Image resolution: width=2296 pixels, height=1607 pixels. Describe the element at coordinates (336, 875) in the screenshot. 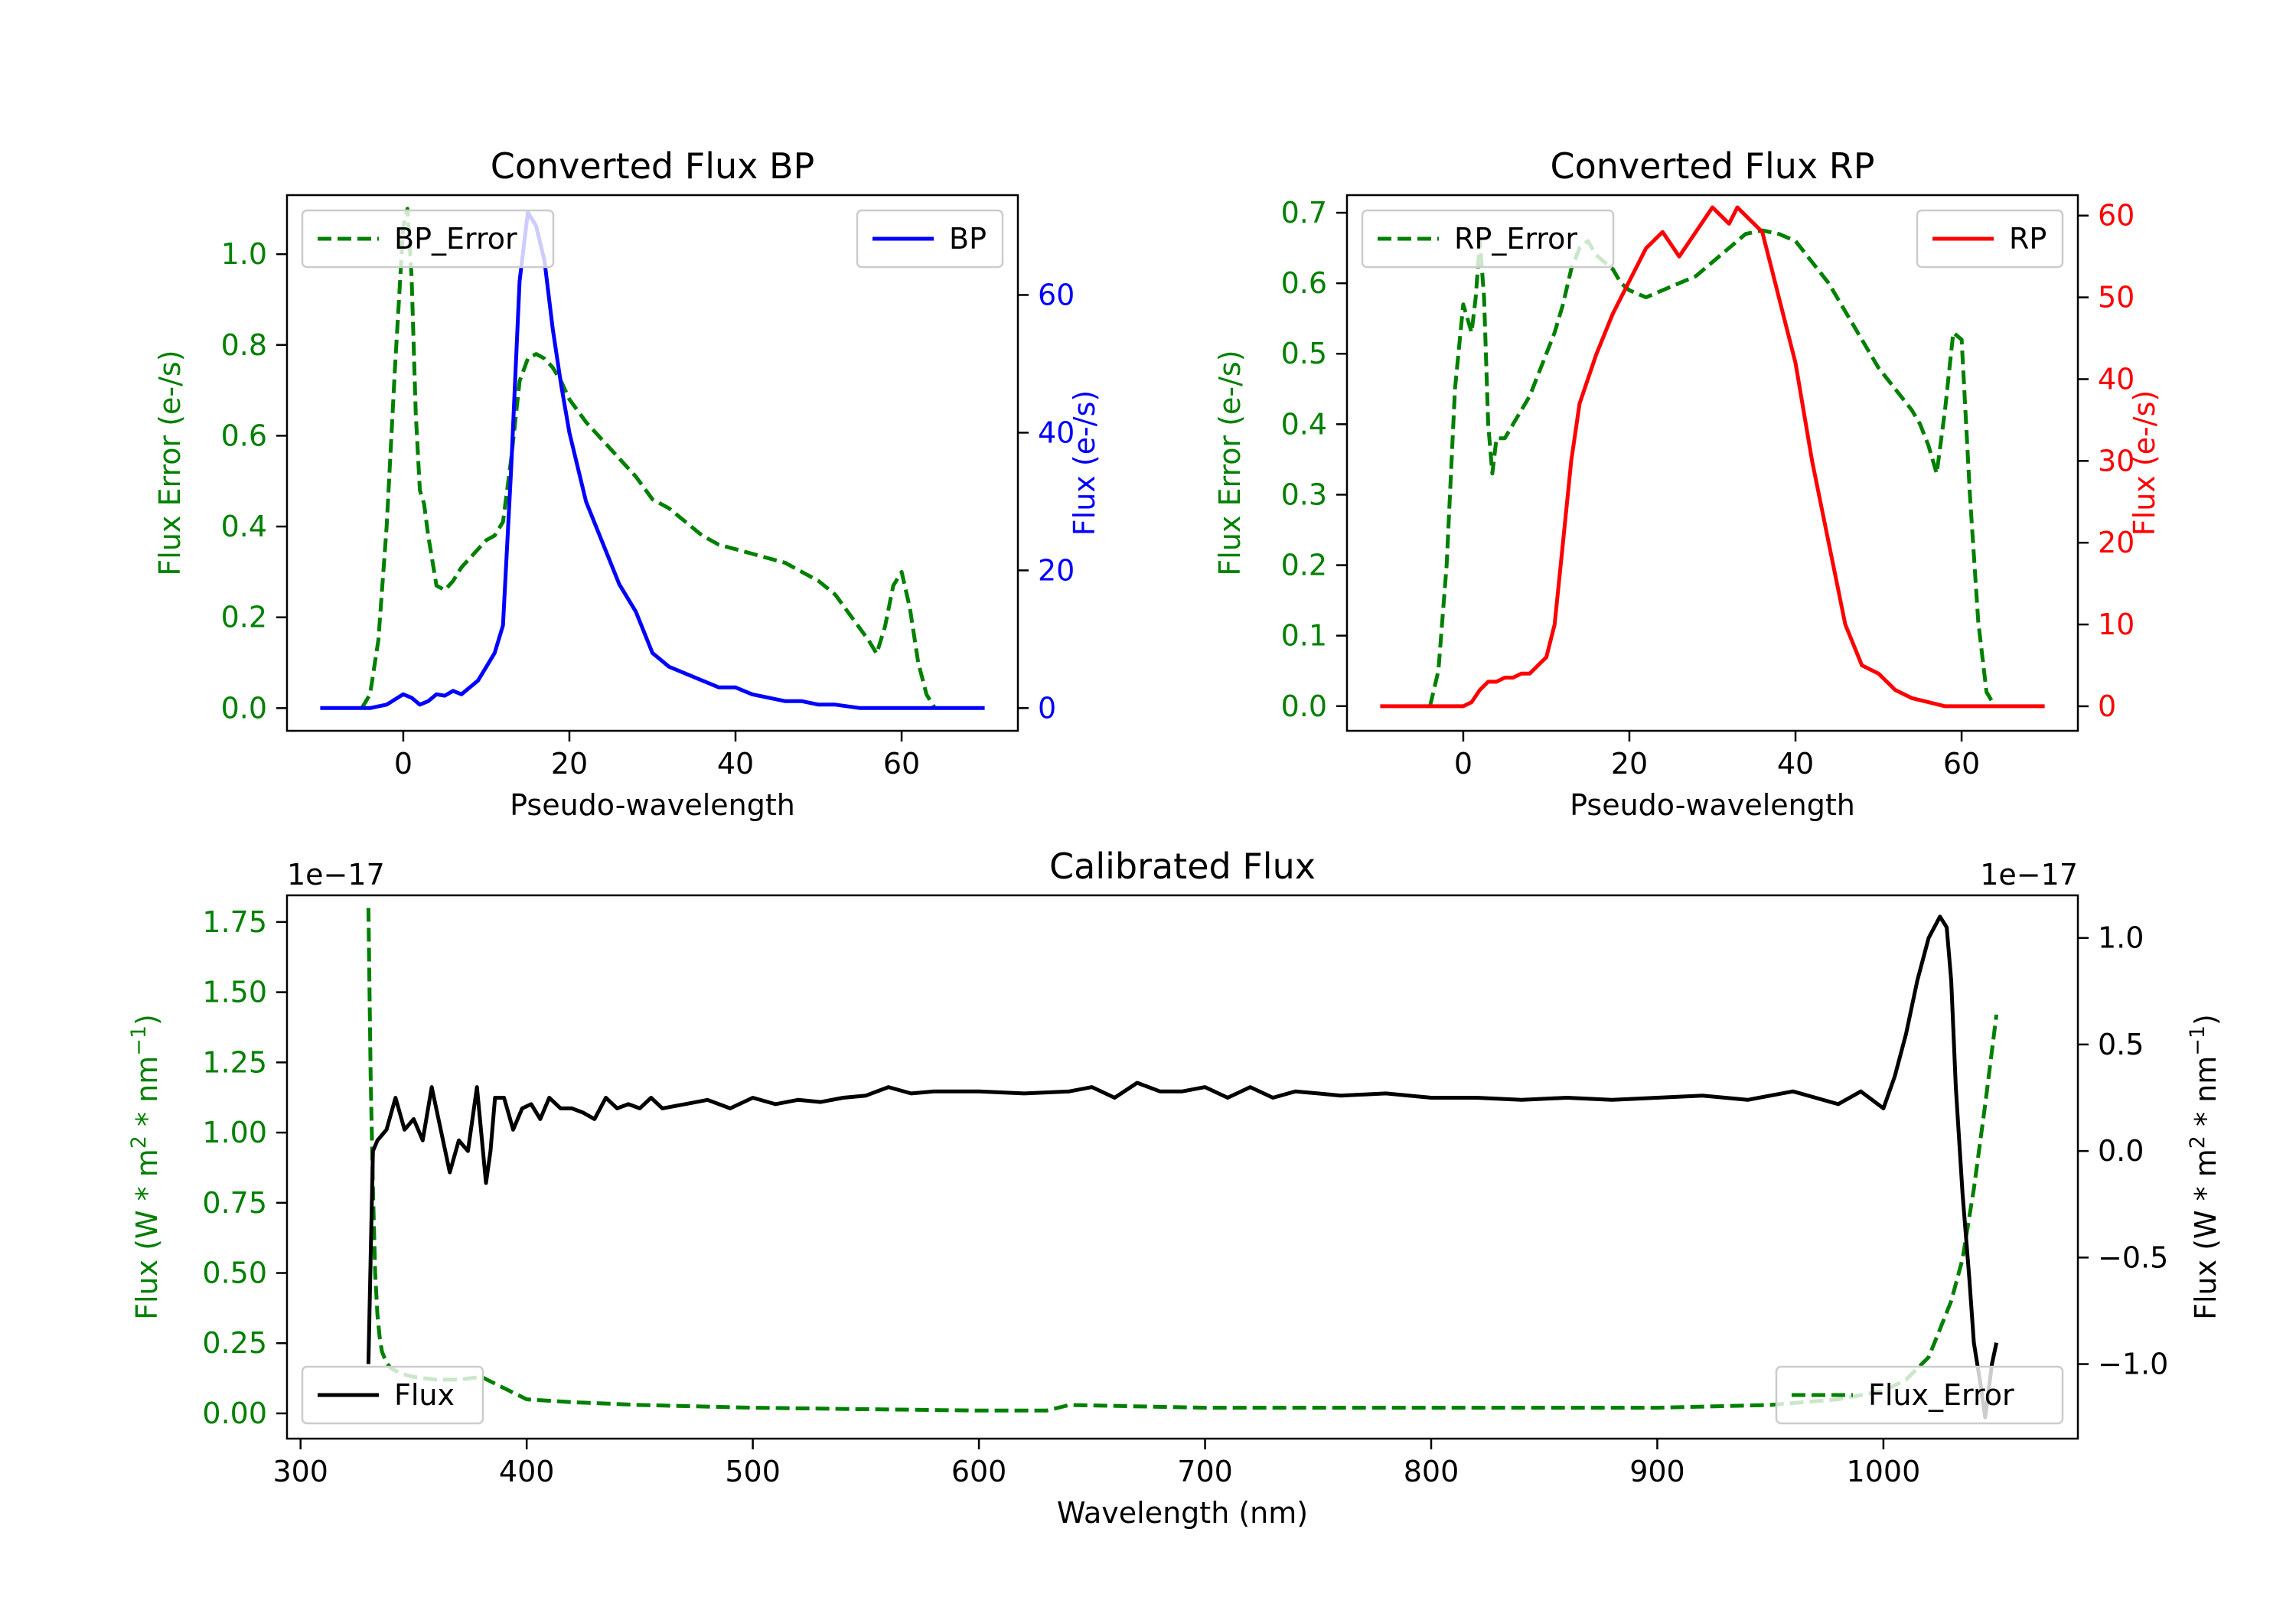

I see `y-left-offset-text: 1e−17` at that location.